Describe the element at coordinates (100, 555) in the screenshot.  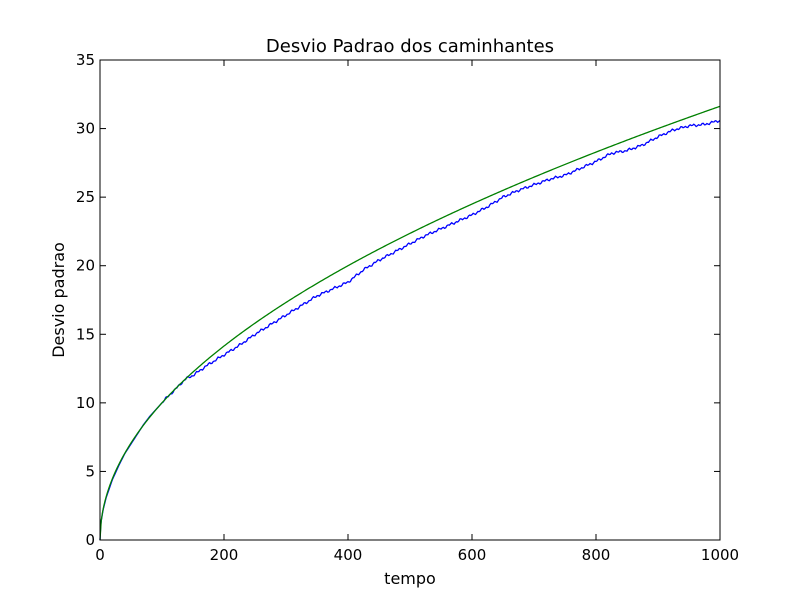
I see `x-tick-label-0: 0` at that location.